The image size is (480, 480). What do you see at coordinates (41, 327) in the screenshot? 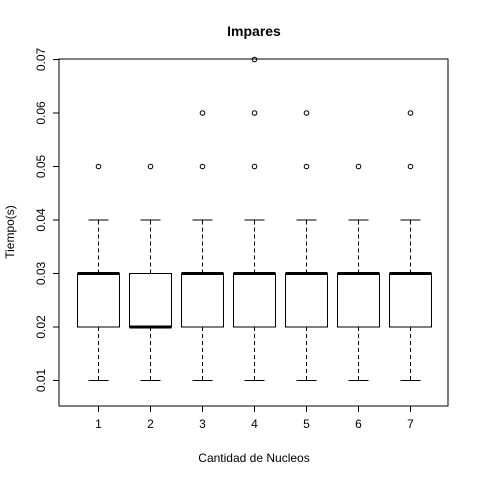
I see `y-tick-label: 0.02` at bounding box center [41, 327].